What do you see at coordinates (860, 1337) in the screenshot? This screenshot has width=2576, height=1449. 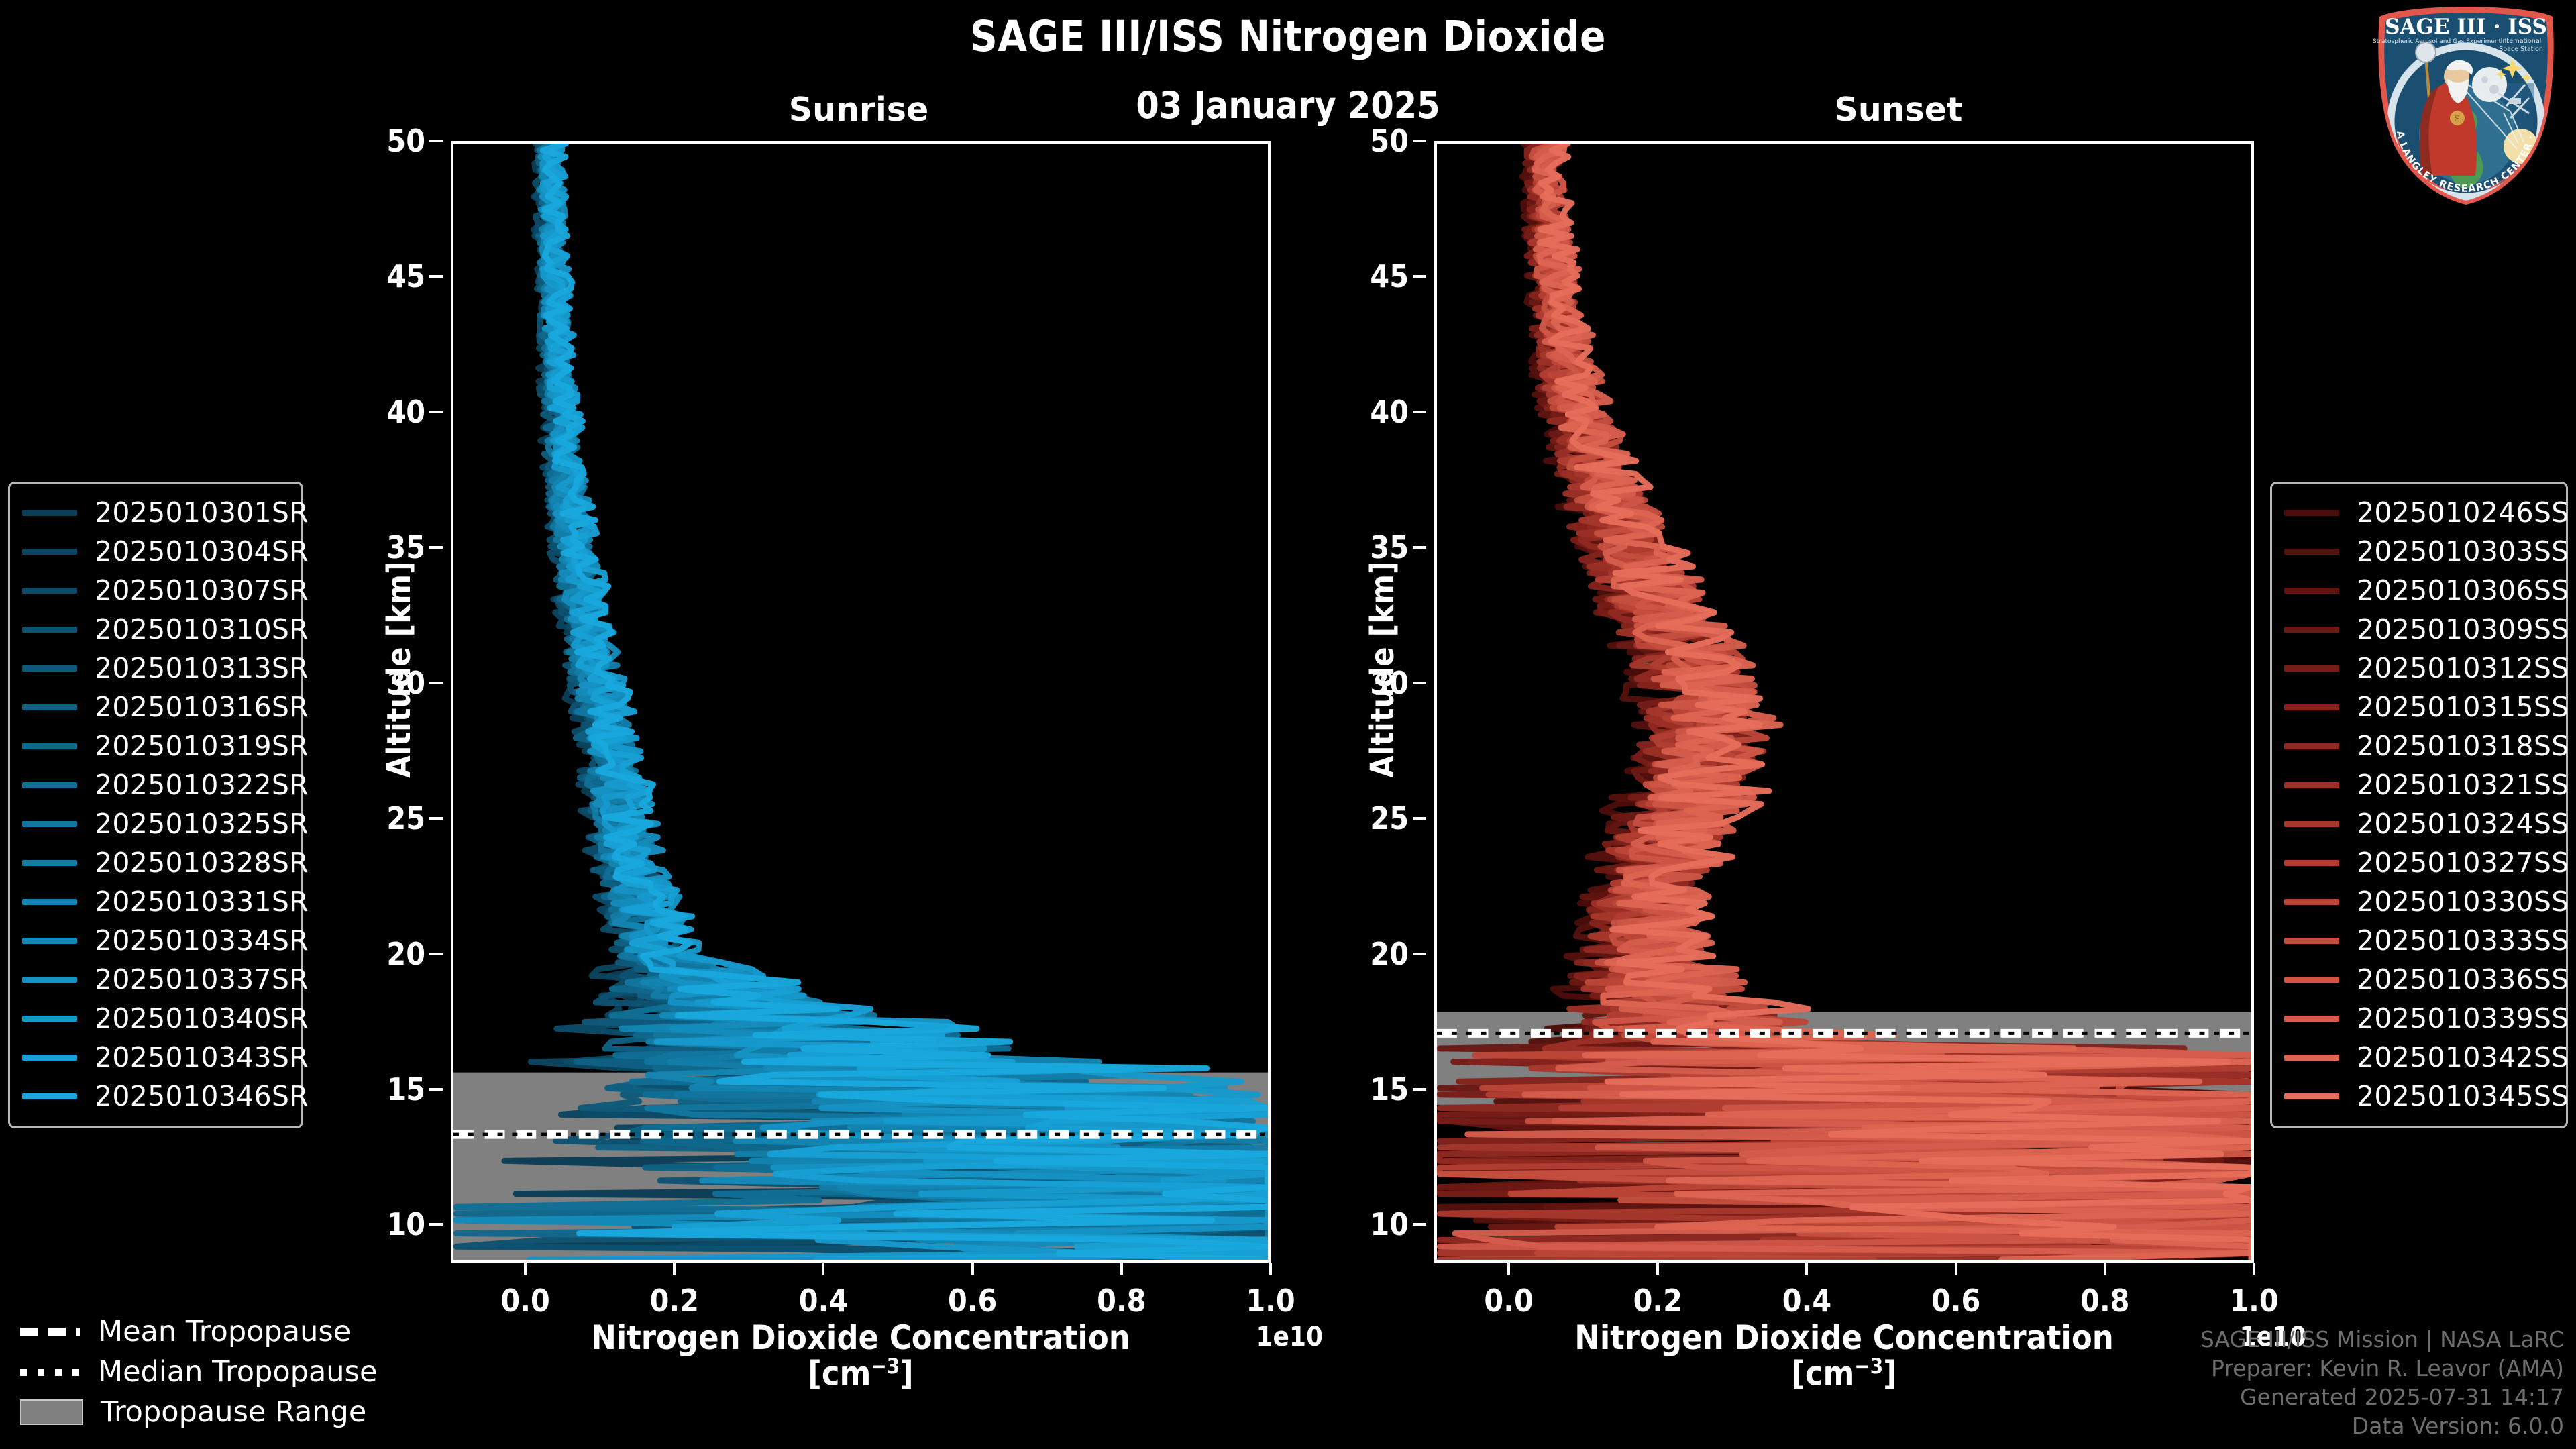 I see `sunrise-x-label-line1: Nitrogen Dioxide Concentration` at bounding box center [860, 1337].